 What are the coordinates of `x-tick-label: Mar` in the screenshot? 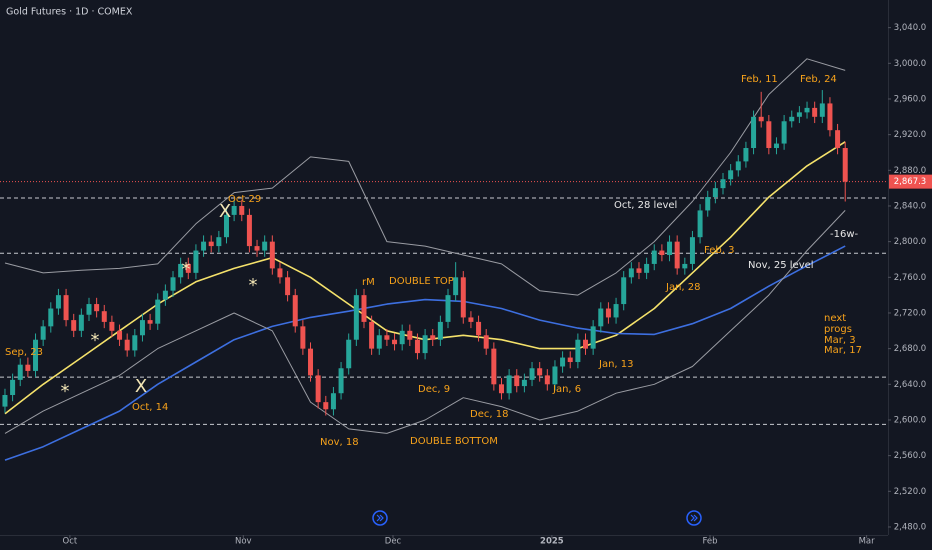 It's located at (867, 542).